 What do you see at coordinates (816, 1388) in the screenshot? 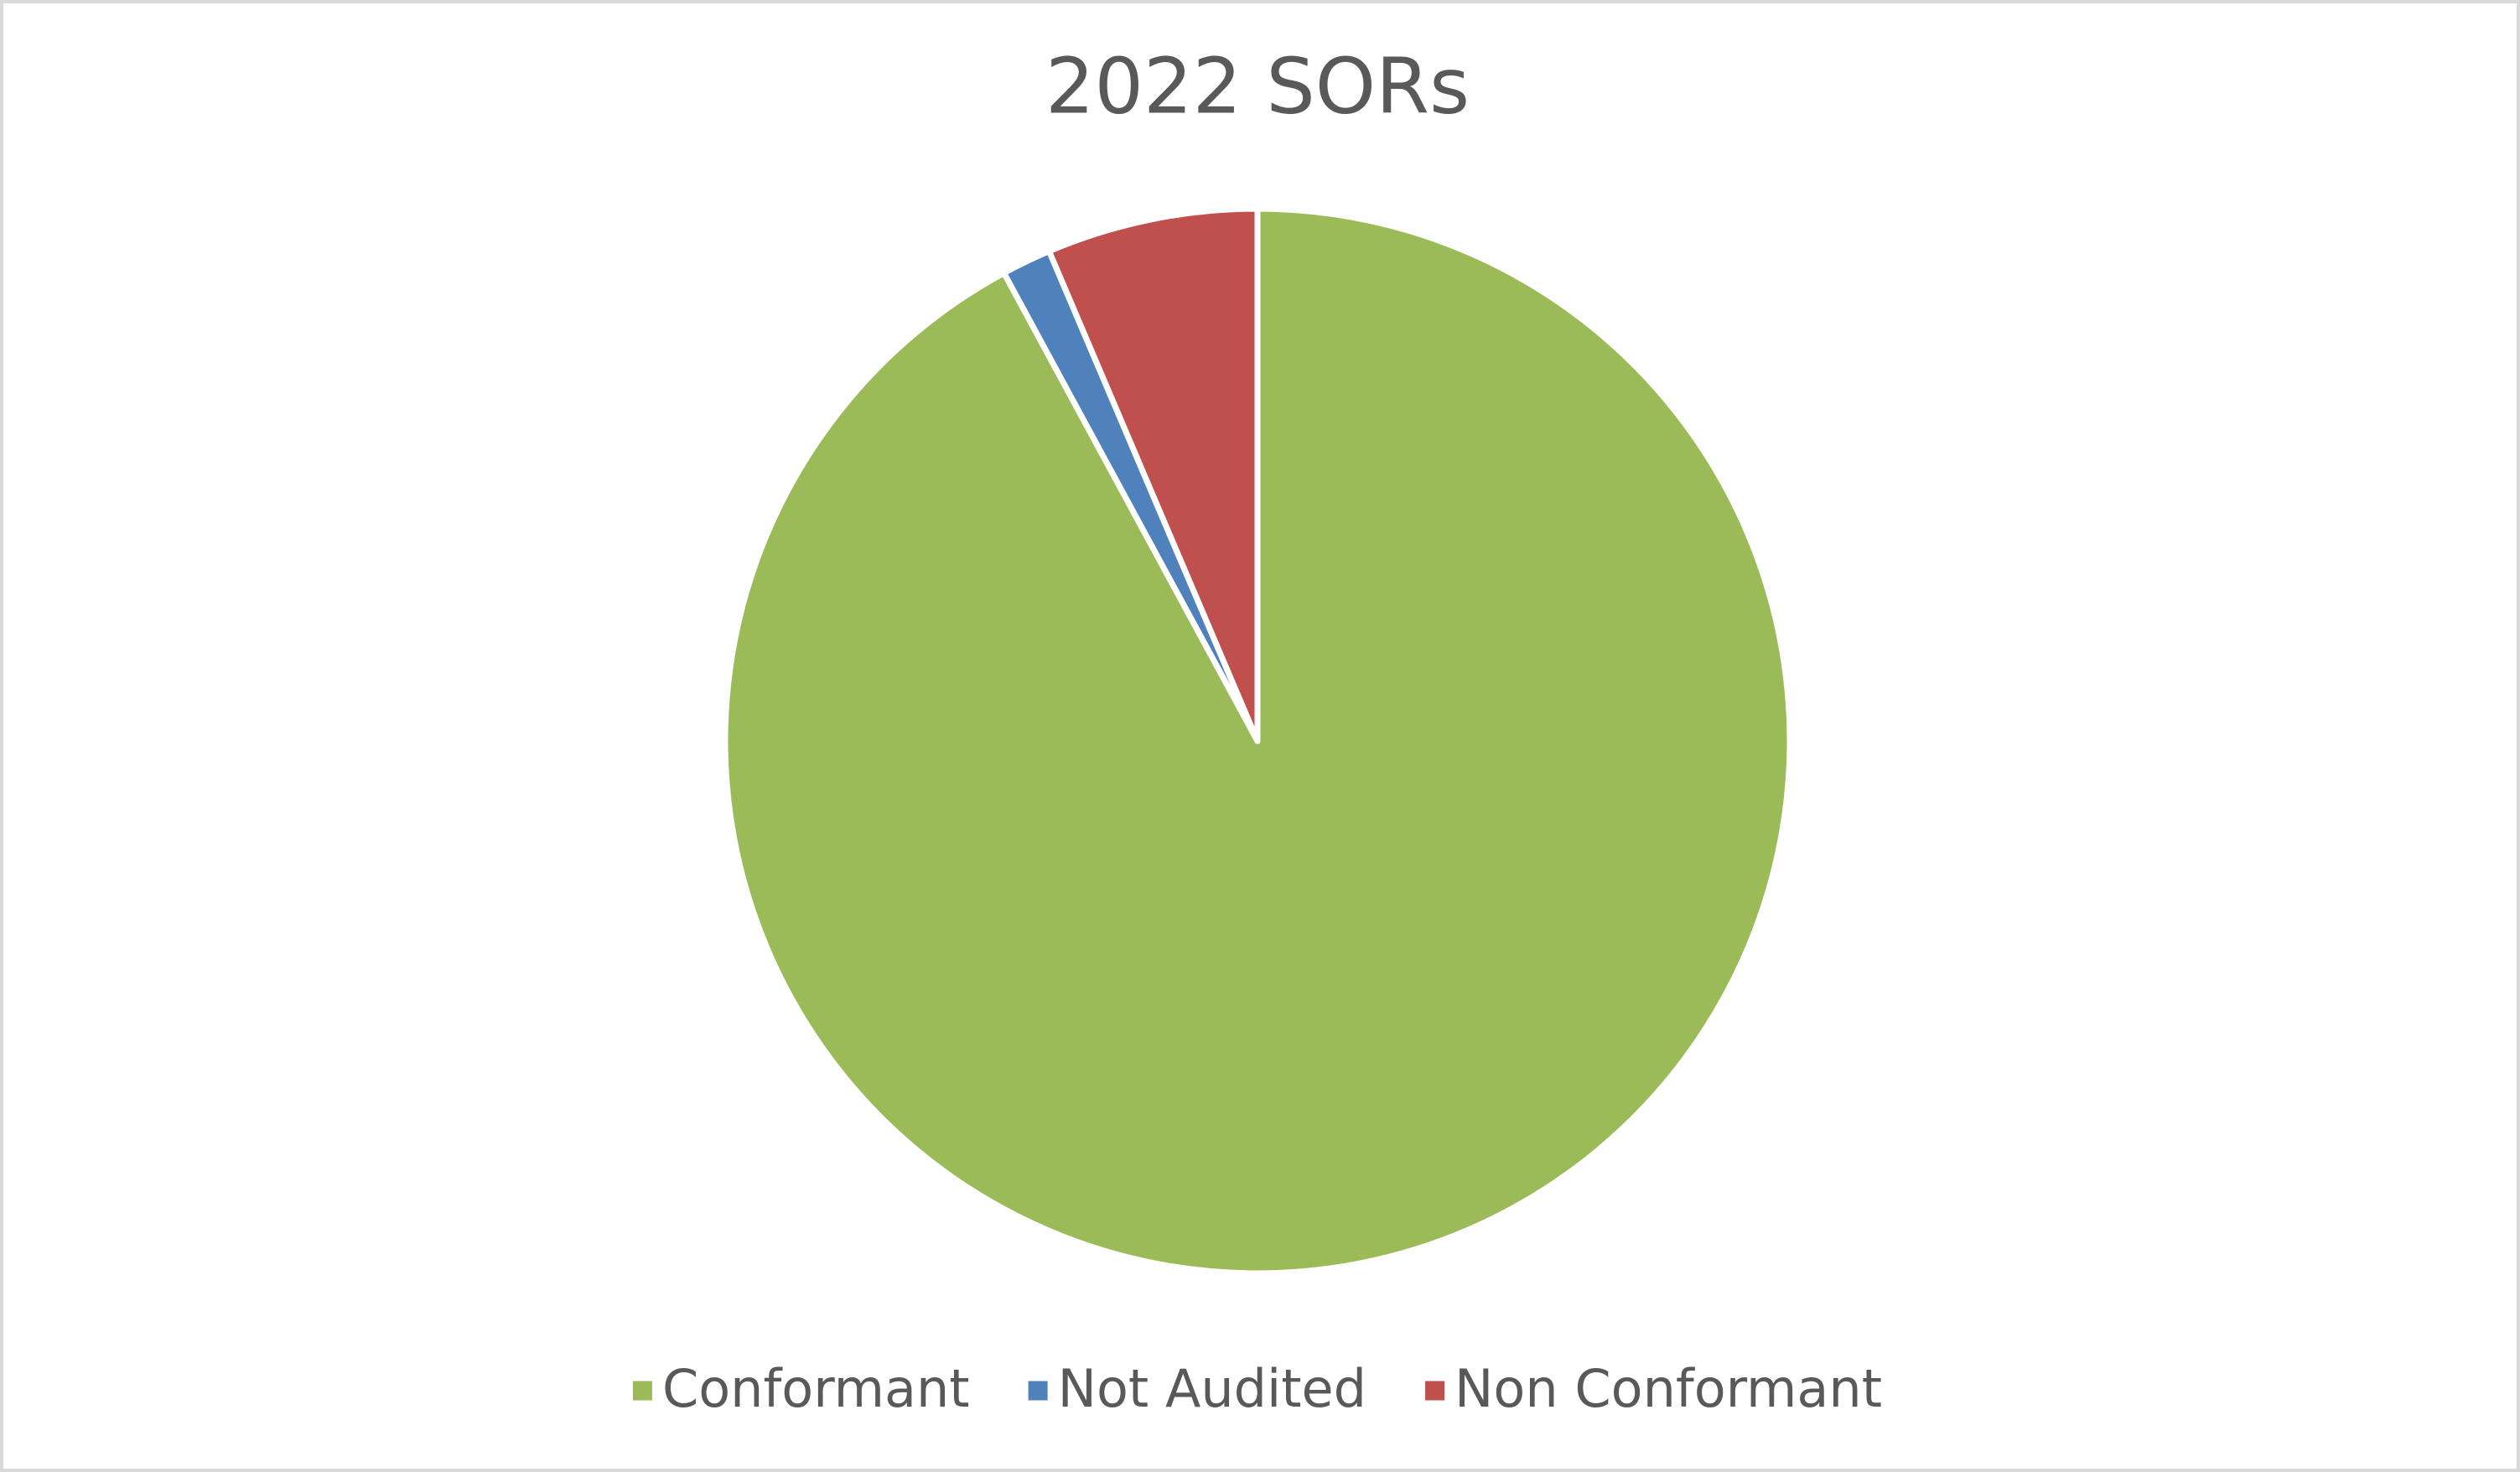
I see `legend-label: Conformant` at bounding box center [816, 1388].